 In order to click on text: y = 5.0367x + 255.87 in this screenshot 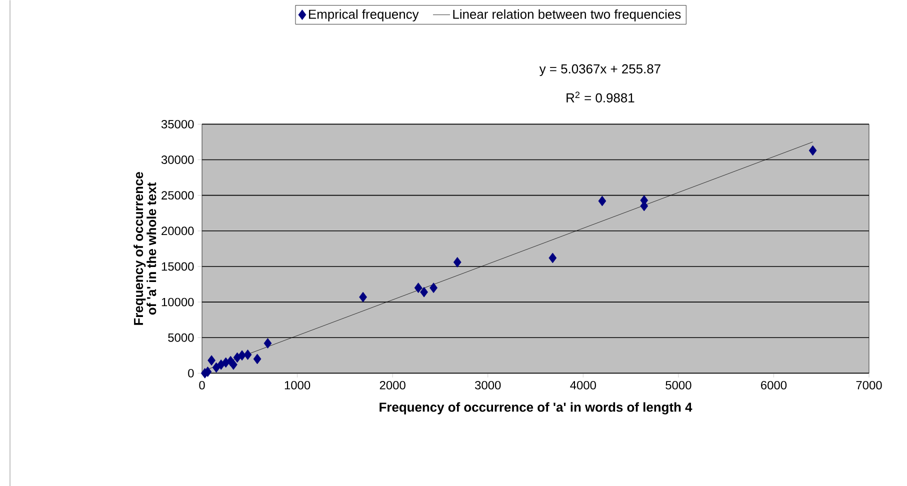, I will do `click(599, 70)`.